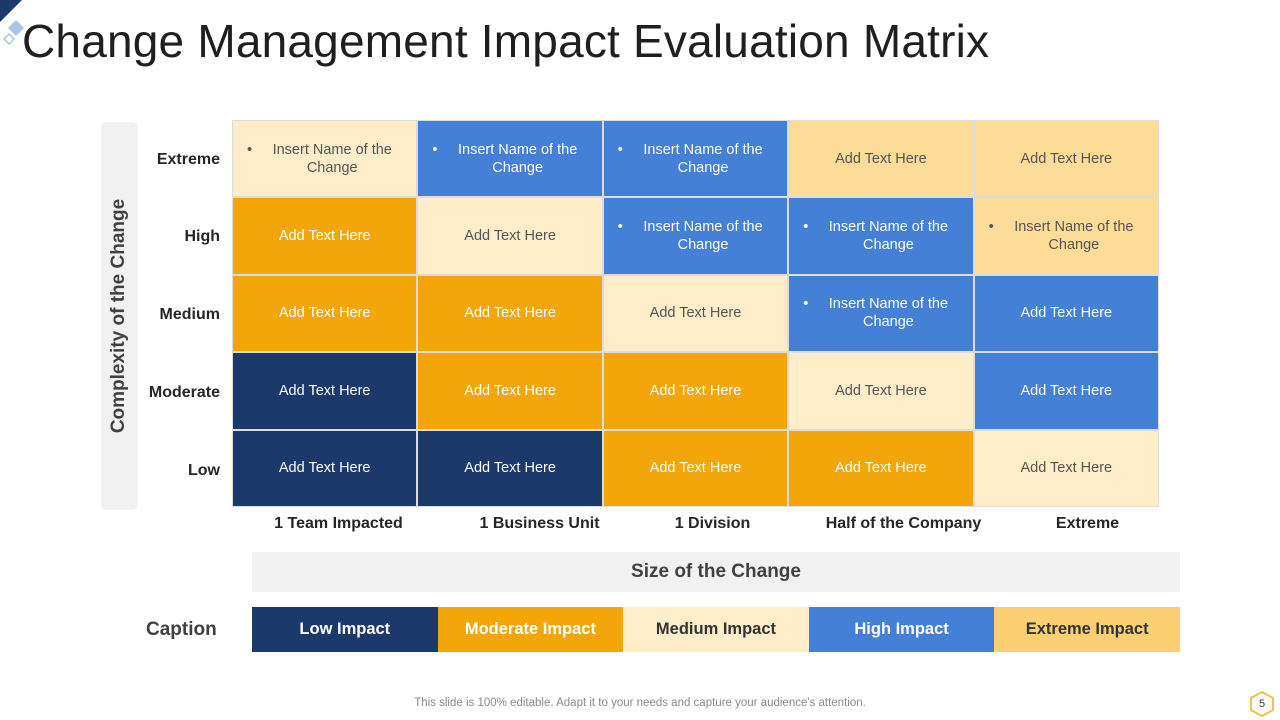 Image resolution: width=1280 pixels, height=720 pixels. I want to click on page-badge-icon, so click(1262, 704).